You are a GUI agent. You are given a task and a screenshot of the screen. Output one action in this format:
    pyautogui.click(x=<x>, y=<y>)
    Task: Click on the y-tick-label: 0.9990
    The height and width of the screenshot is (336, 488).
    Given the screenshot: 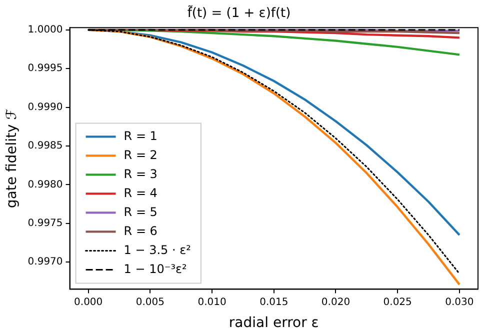 What is the action you would take?
    pyautogui.click(x=45, y=107)
    